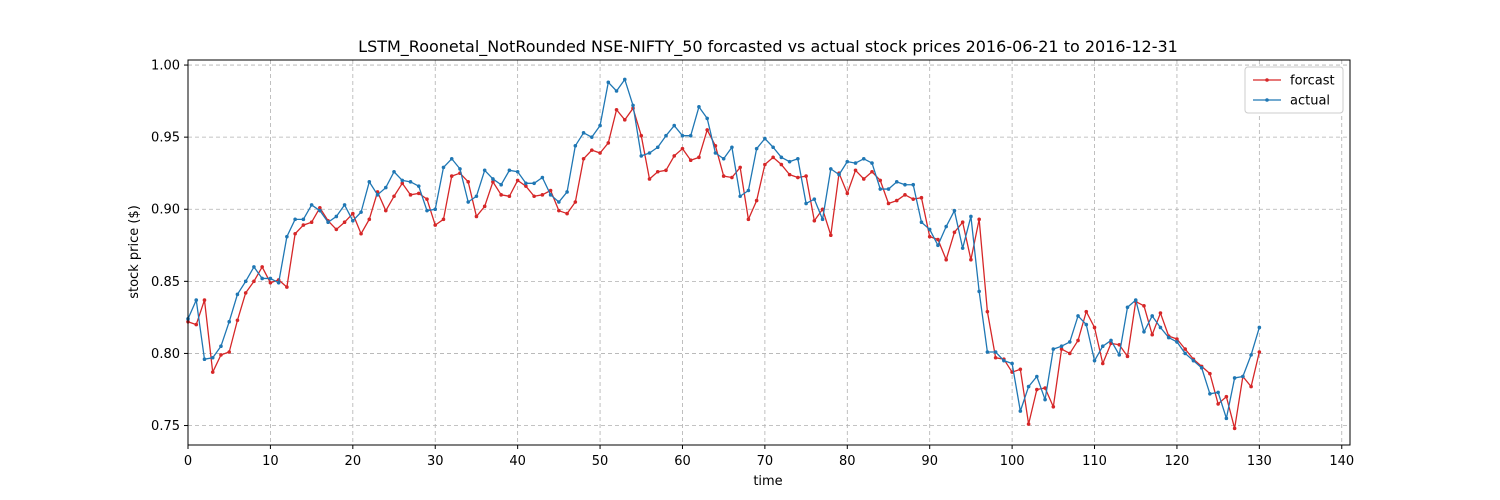  What do you see at coordinates (1012, 461) in the screenshot?
I see `x-tick-label: 100` at bounding box center [1012, 461].